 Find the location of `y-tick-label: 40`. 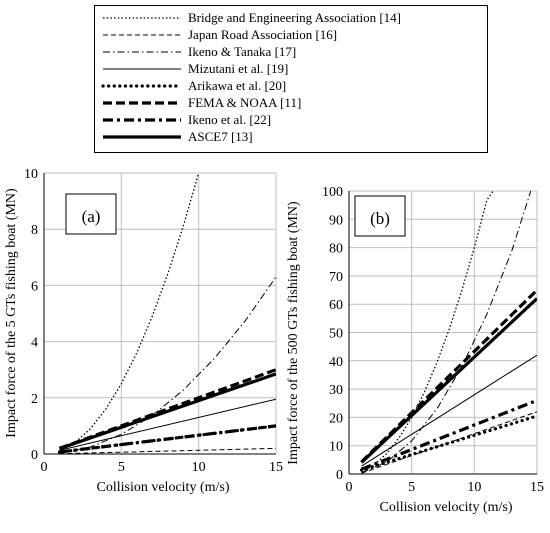

y-tick-label: 40 is located at coordinates (336, 362).